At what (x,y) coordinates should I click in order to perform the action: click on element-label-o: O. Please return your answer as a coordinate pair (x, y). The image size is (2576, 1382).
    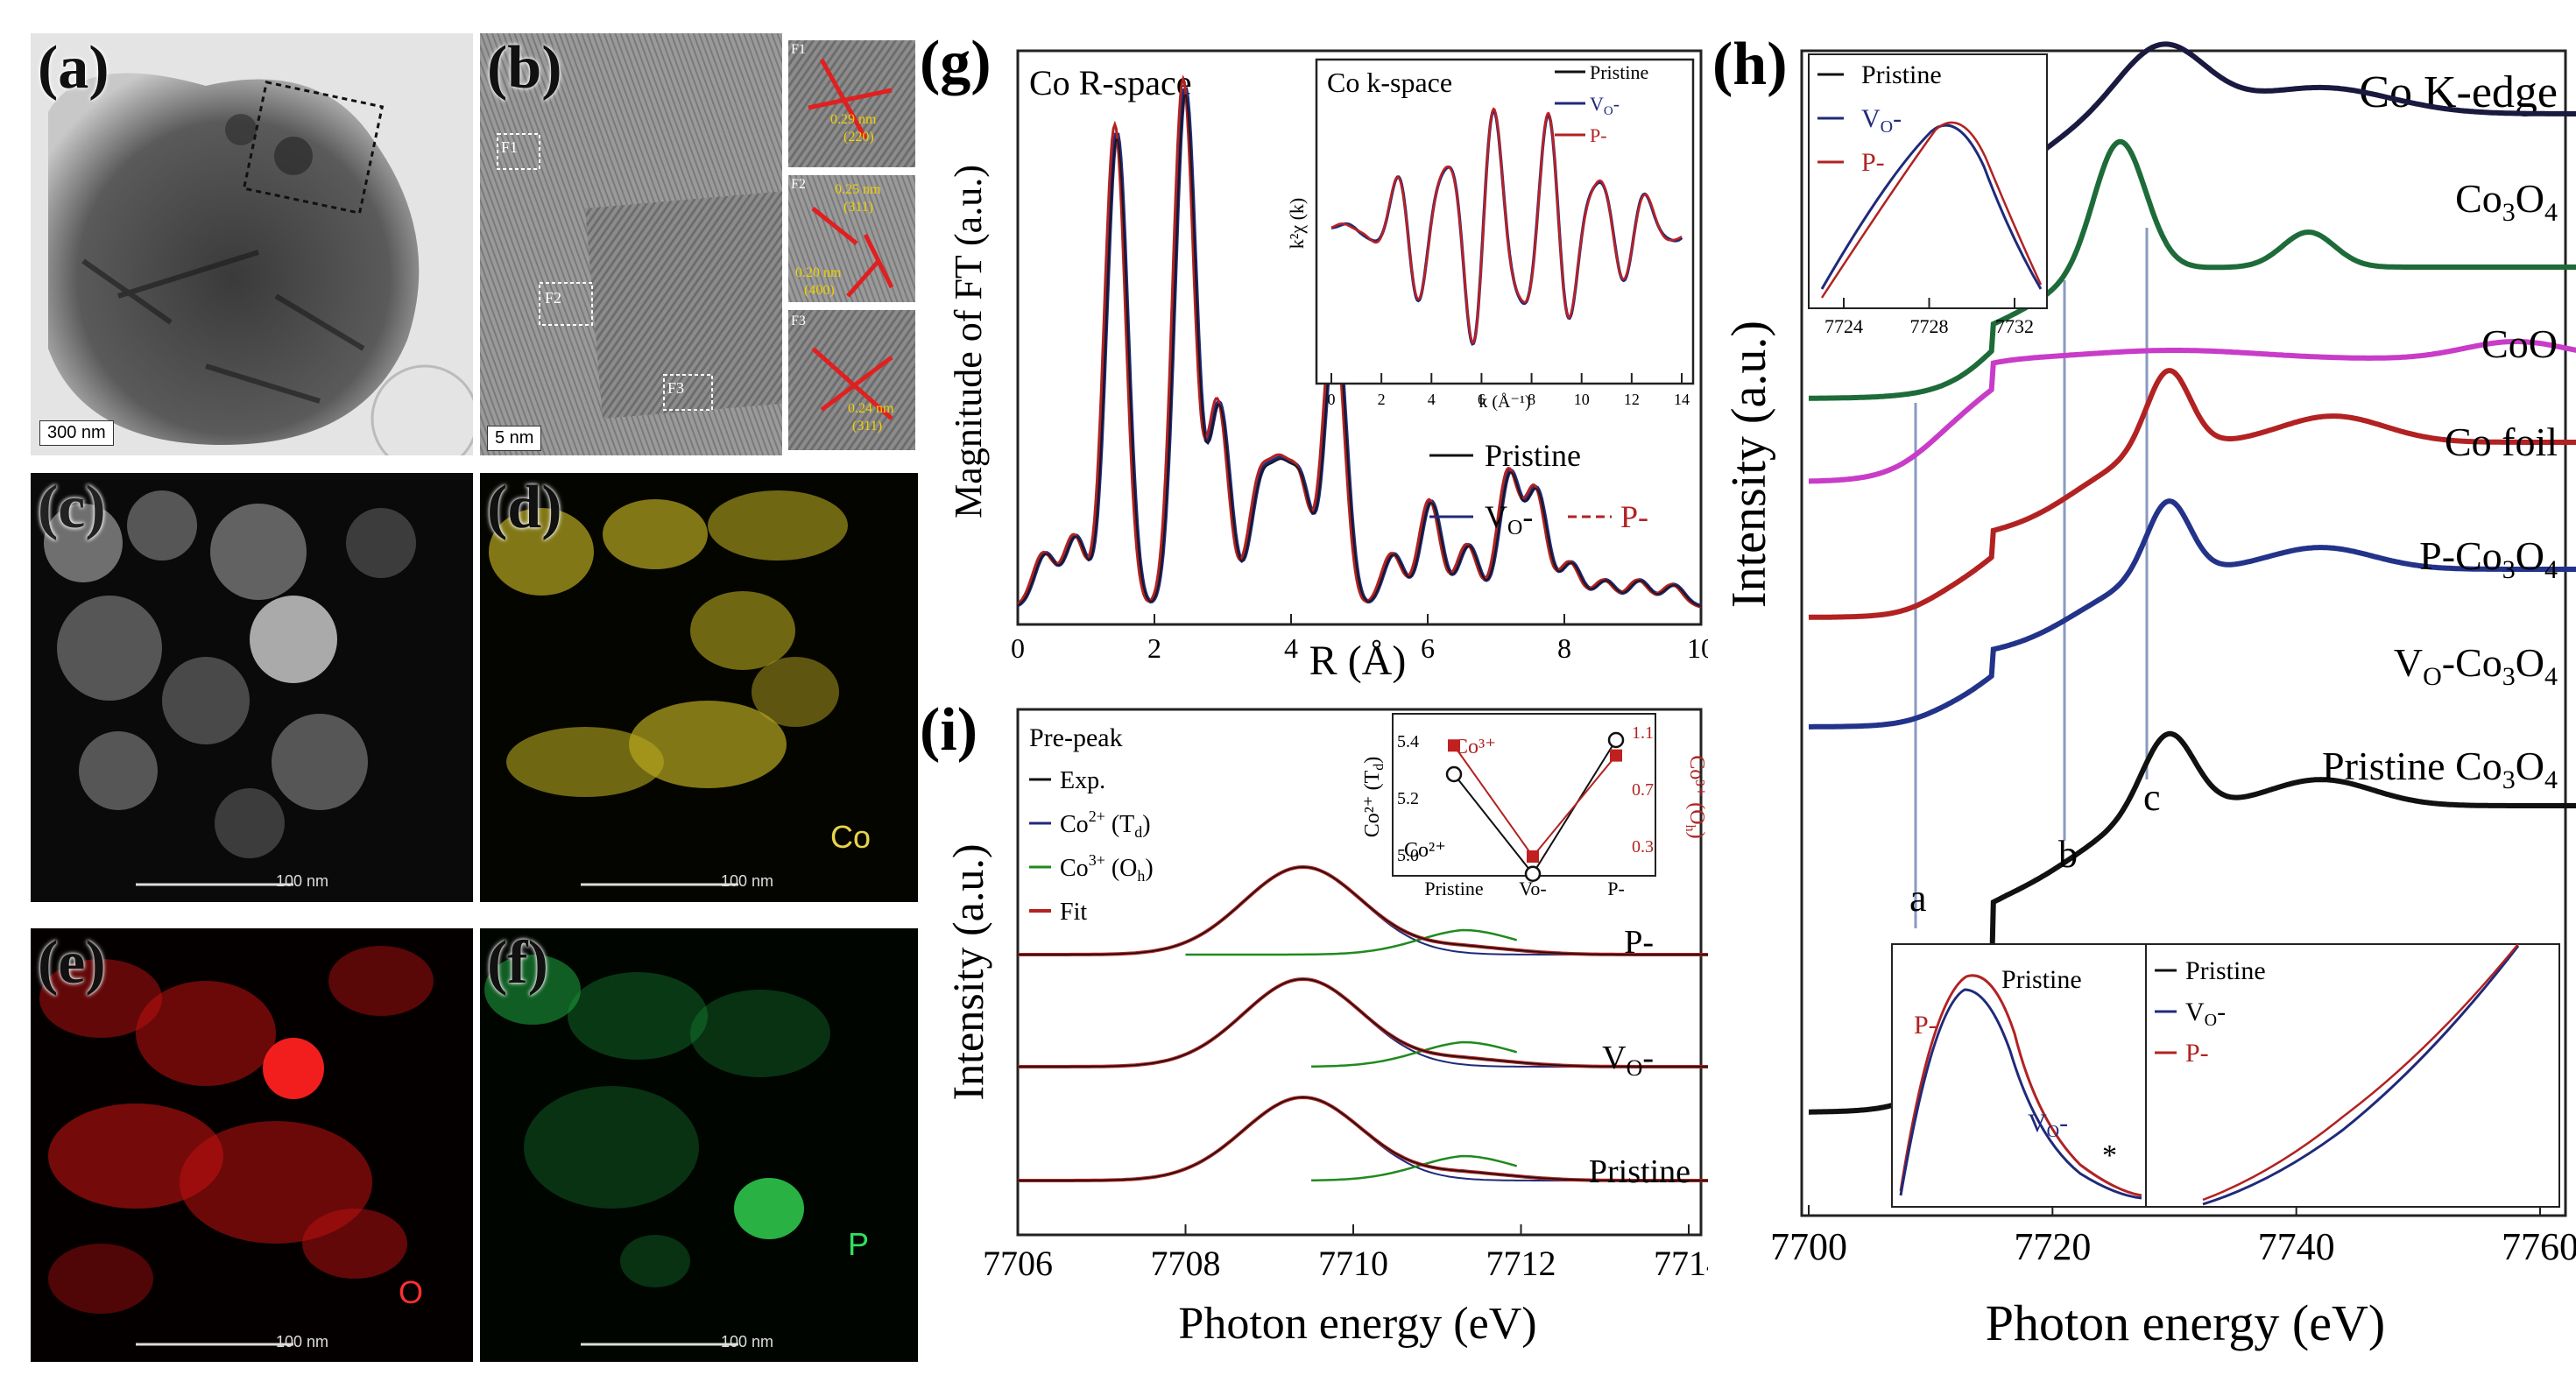
    Looking at the image, I should click on (411, 1292).